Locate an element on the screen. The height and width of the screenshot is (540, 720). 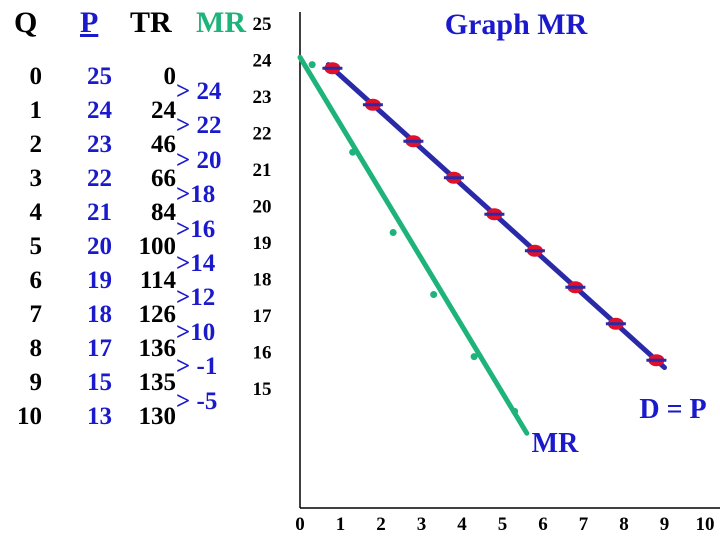
x-tick-label: 5 is located at coordinates (503, 524).